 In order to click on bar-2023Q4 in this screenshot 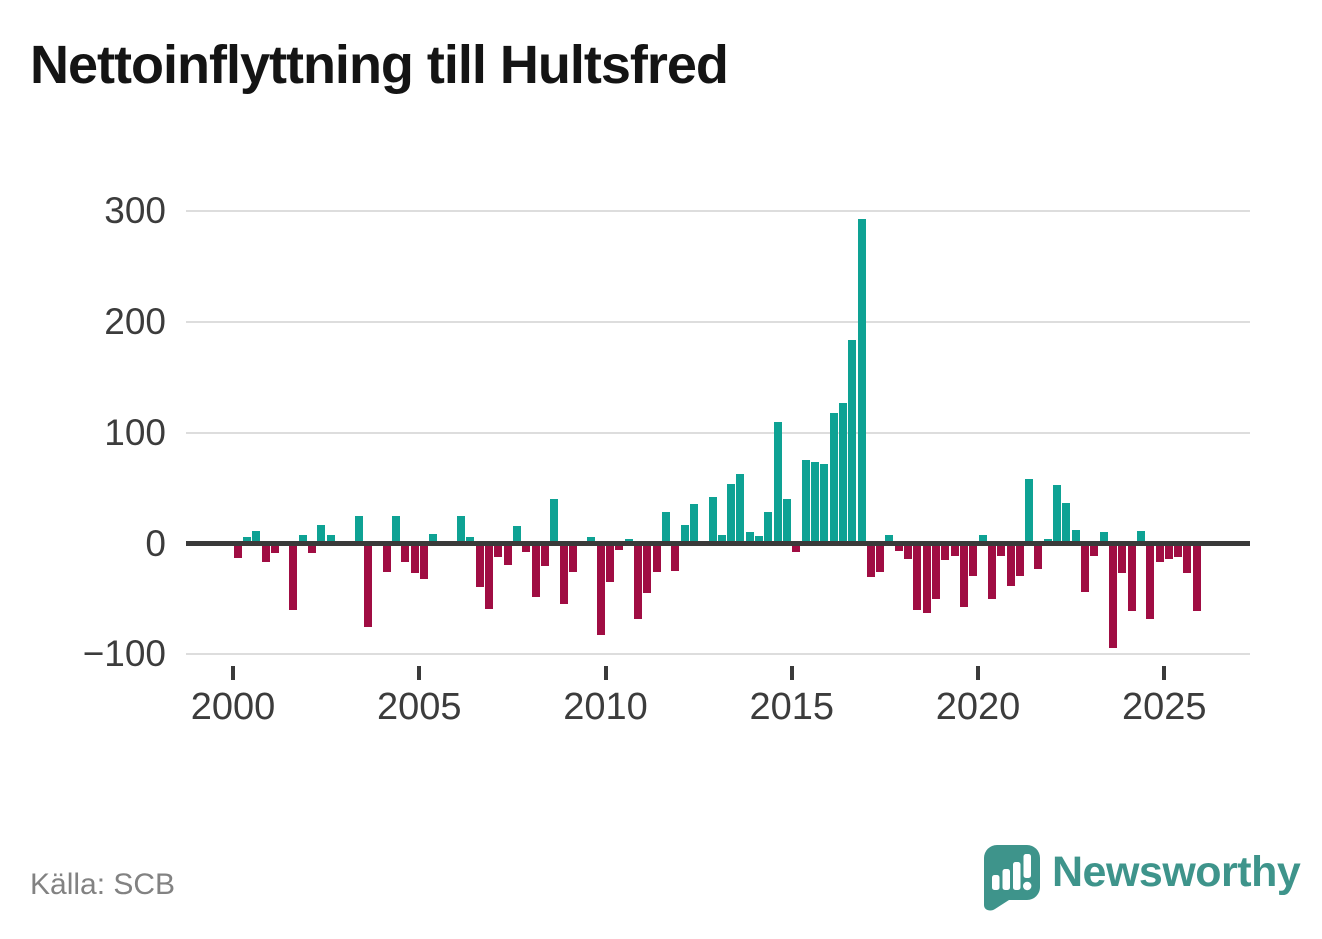, I will do `click(1122, 558)`.